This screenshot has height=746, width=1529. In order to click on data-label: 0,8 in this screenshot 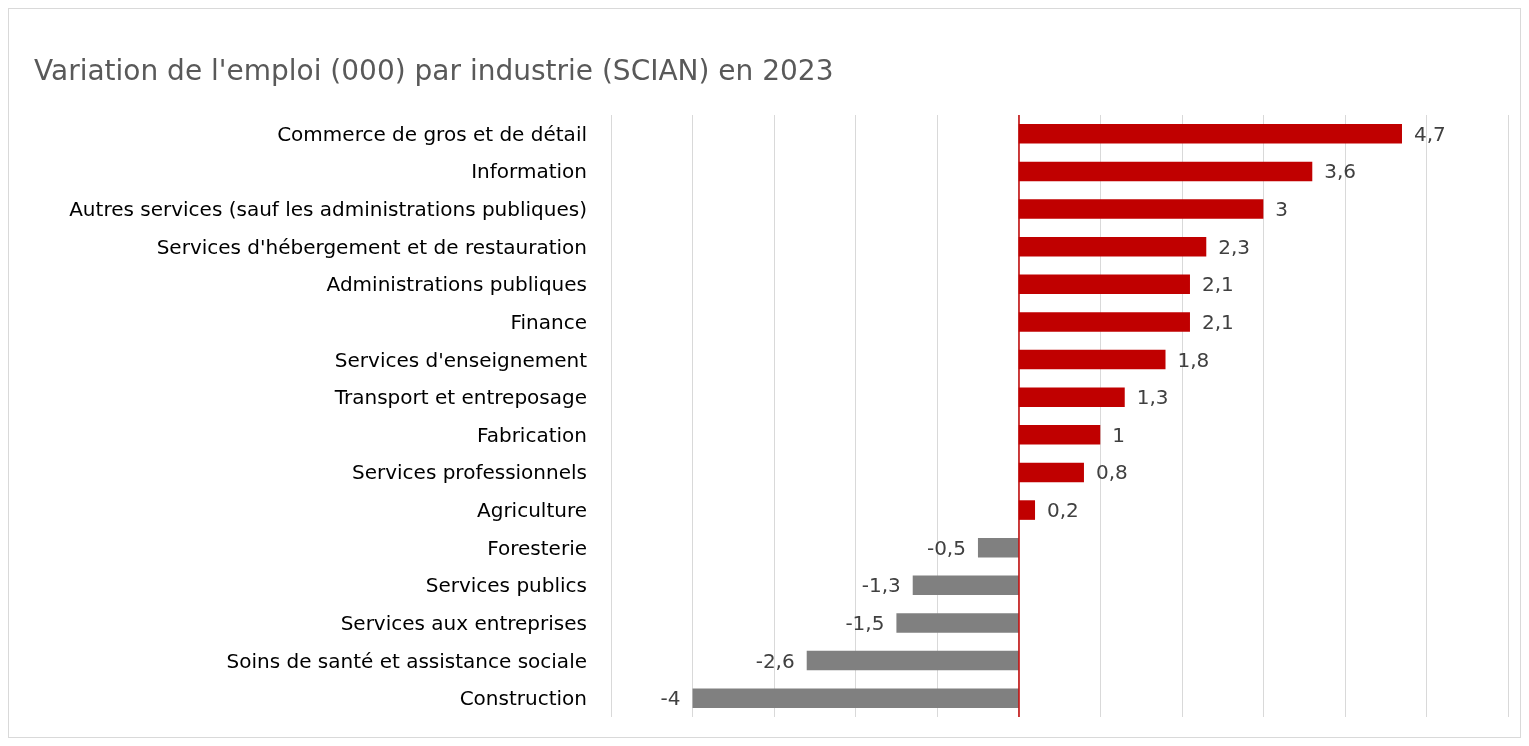, I will do `click(1111, 472)`.